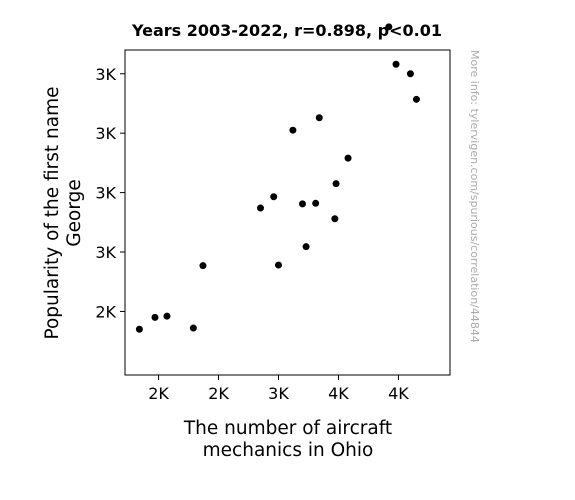  Describe the element at coordinates (105, 311) in the screenshot. I see `y-tick-label: 2K` at that location.